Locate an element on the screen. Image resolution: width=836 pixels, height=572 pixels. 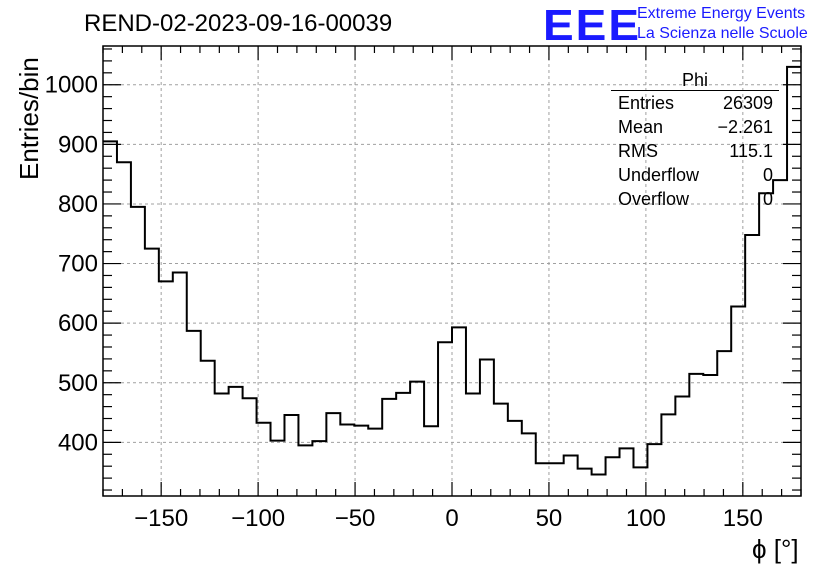
y-tick-label: 700 is located at coordinates (78, 264).